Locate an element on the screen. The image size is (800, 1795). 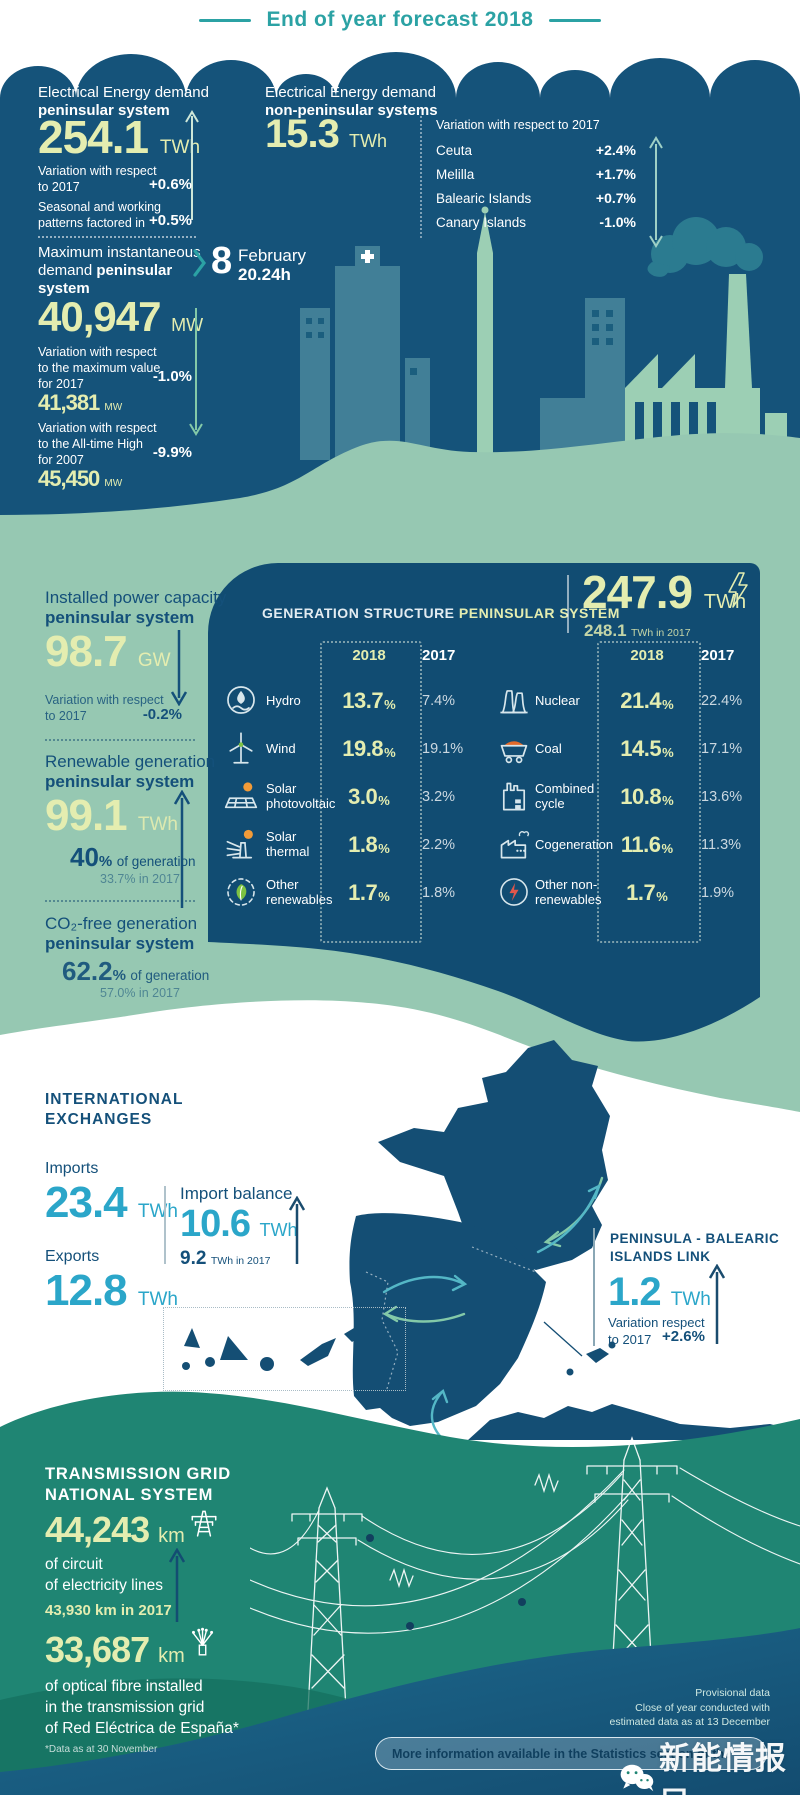
page-title: End of year forecast 2018 is located at coordinates (400, 19).